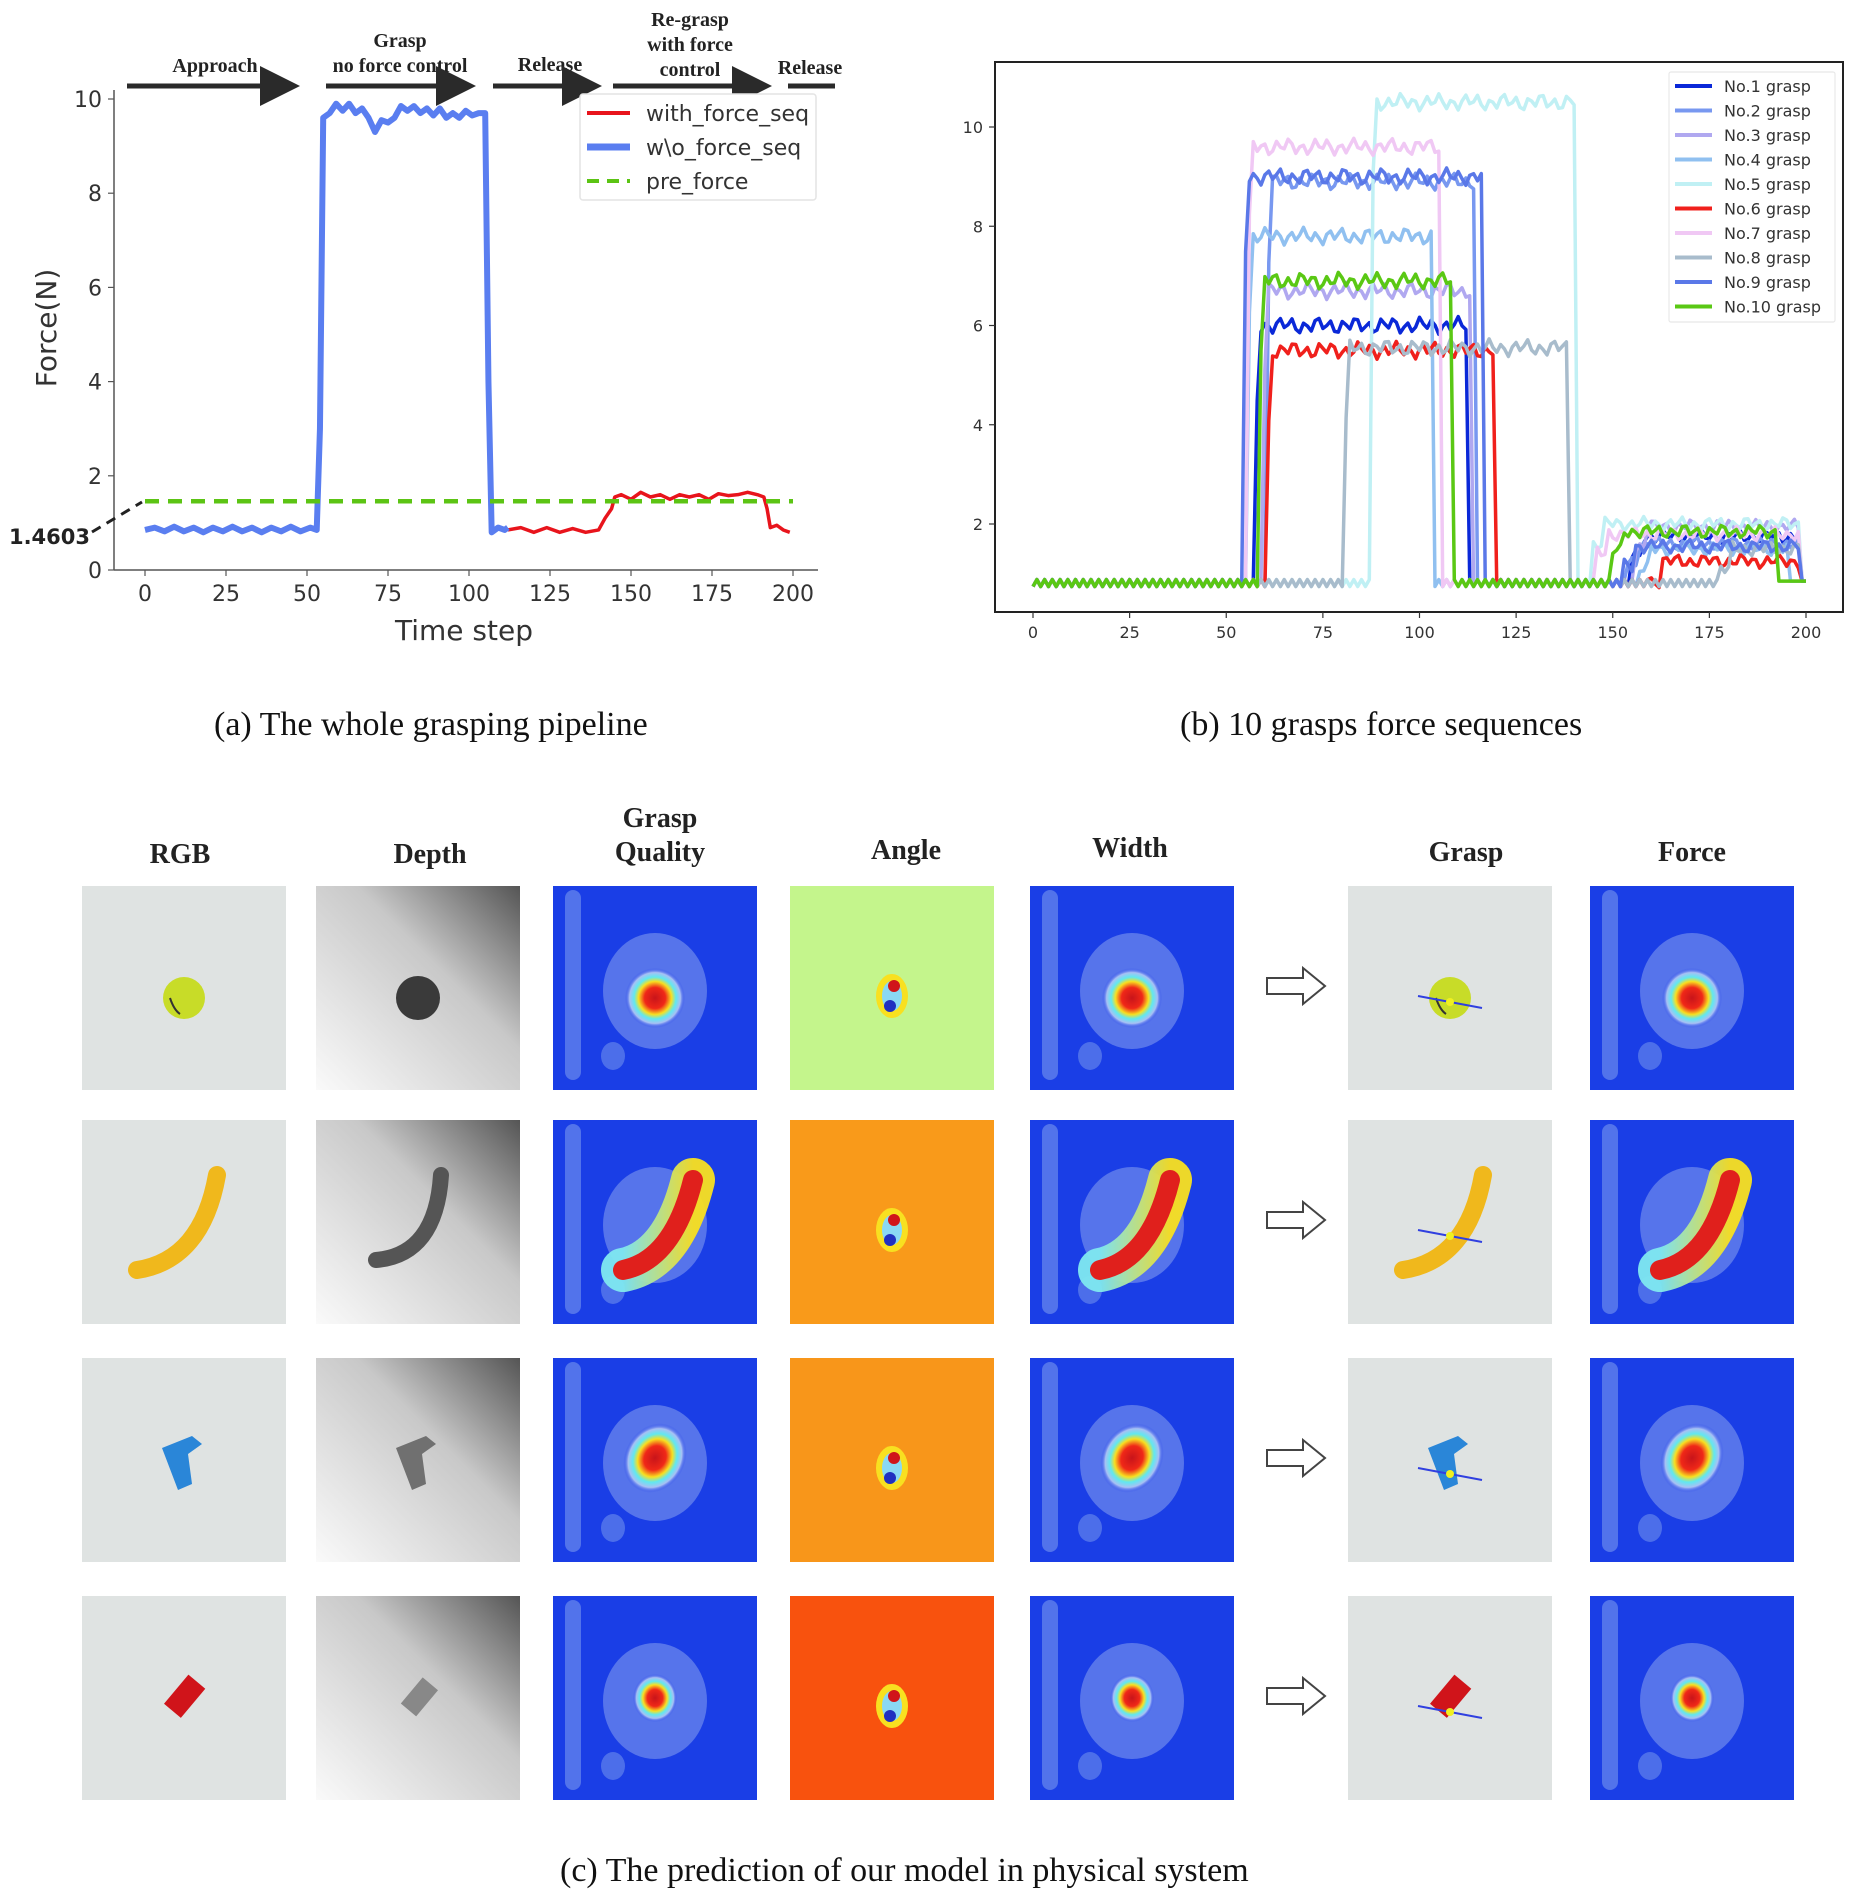 Image resolution: width=1857 pixels, height=1894 pixels. I want to click on caption-b: (b) 10 grasps force sequences, so click(1381, 724).